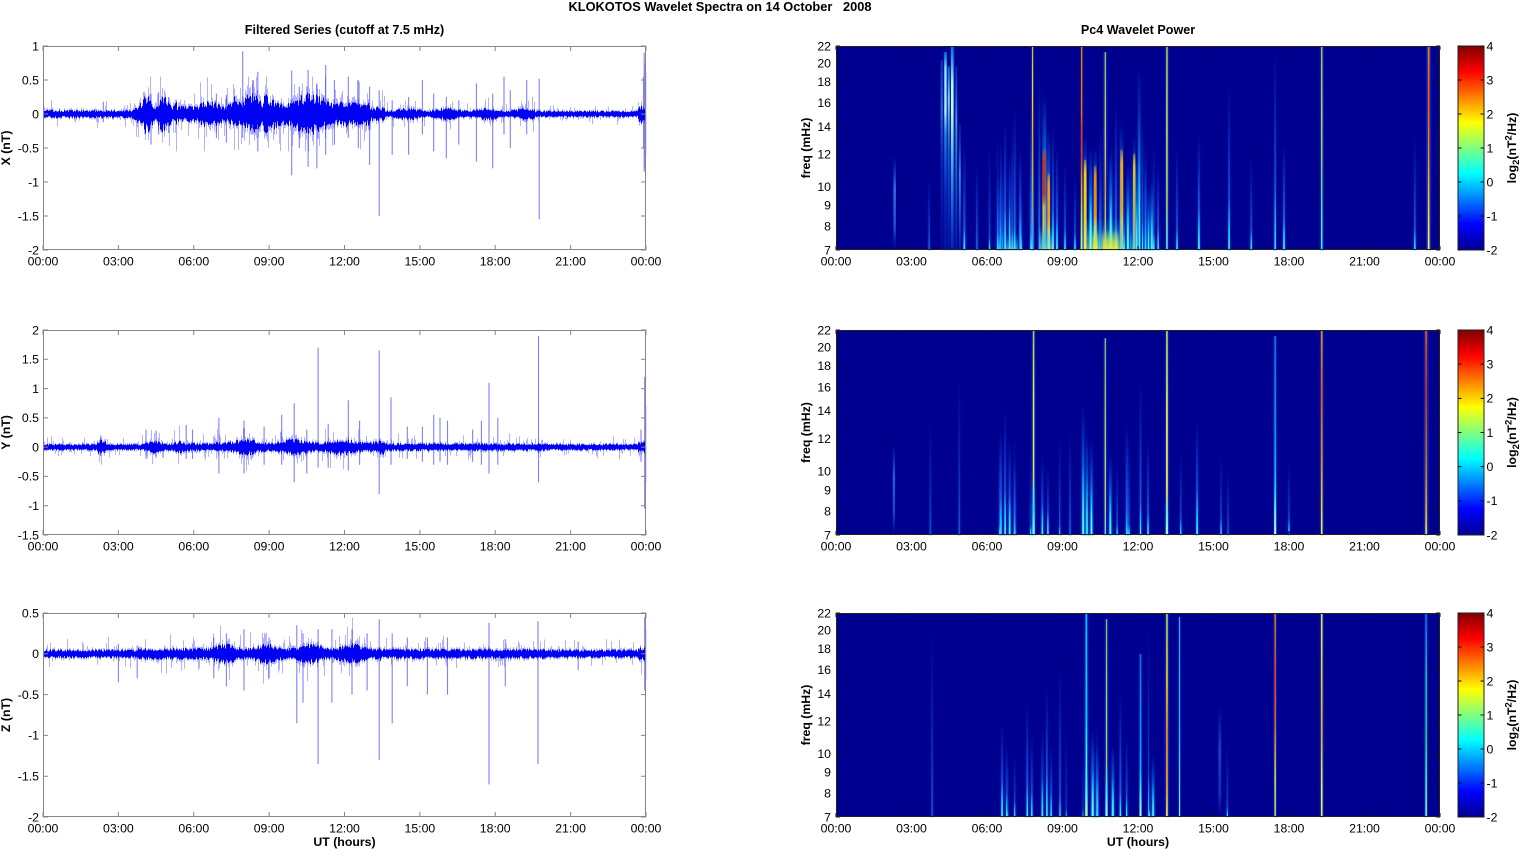  I want to click on svg-text: -1.5, so click(28, 216).